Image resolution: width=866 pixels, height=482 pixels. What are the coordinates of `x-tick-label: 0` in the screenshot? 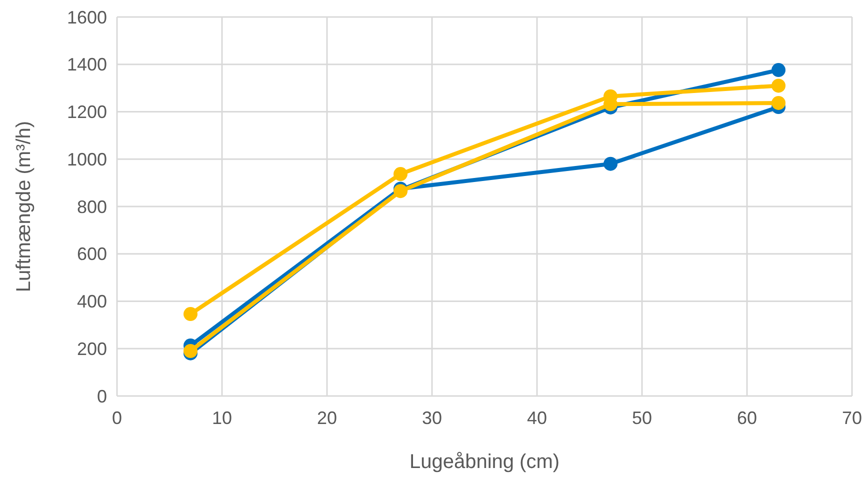 It's located at (117, 418).